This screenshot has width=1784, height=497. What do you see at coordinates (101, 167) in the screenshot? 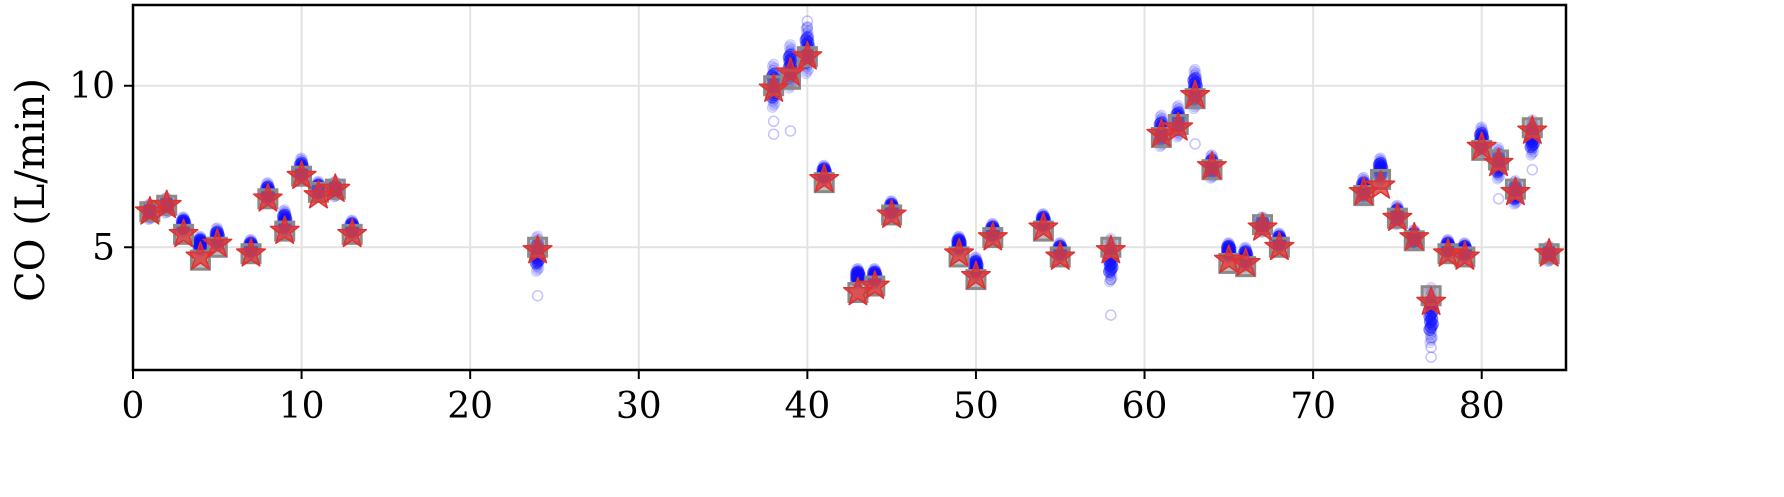
I see `y-axis-ticks: 5 10` at bounding box center [101, 167].